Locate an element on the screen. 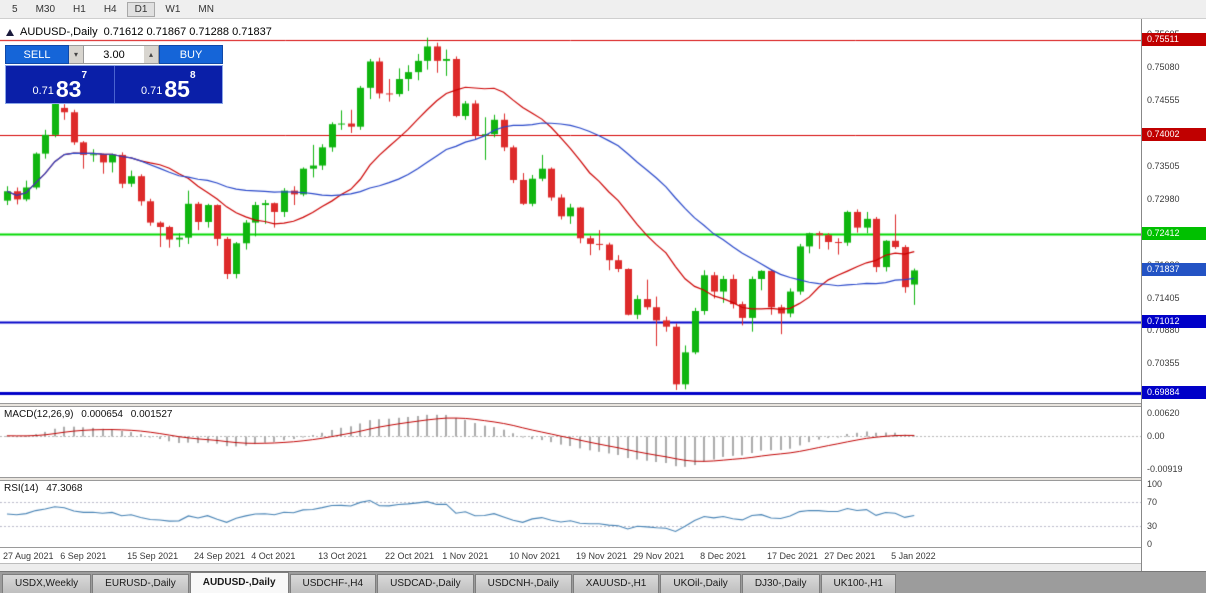  chart-symbol-period: AUDUSD-,Daily is located at coordinates (59, 32).